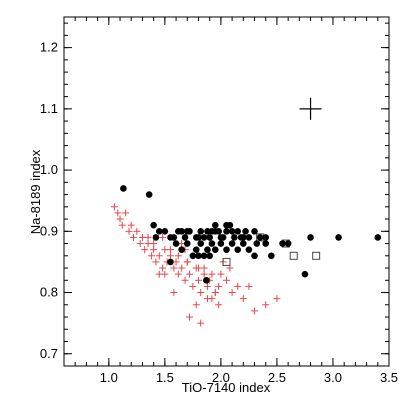 This screenshot has width=407, height=407. Describe the element at coordinates (165, 377) in the screenshot. I see `x-tick-label: 1.5` at that location.